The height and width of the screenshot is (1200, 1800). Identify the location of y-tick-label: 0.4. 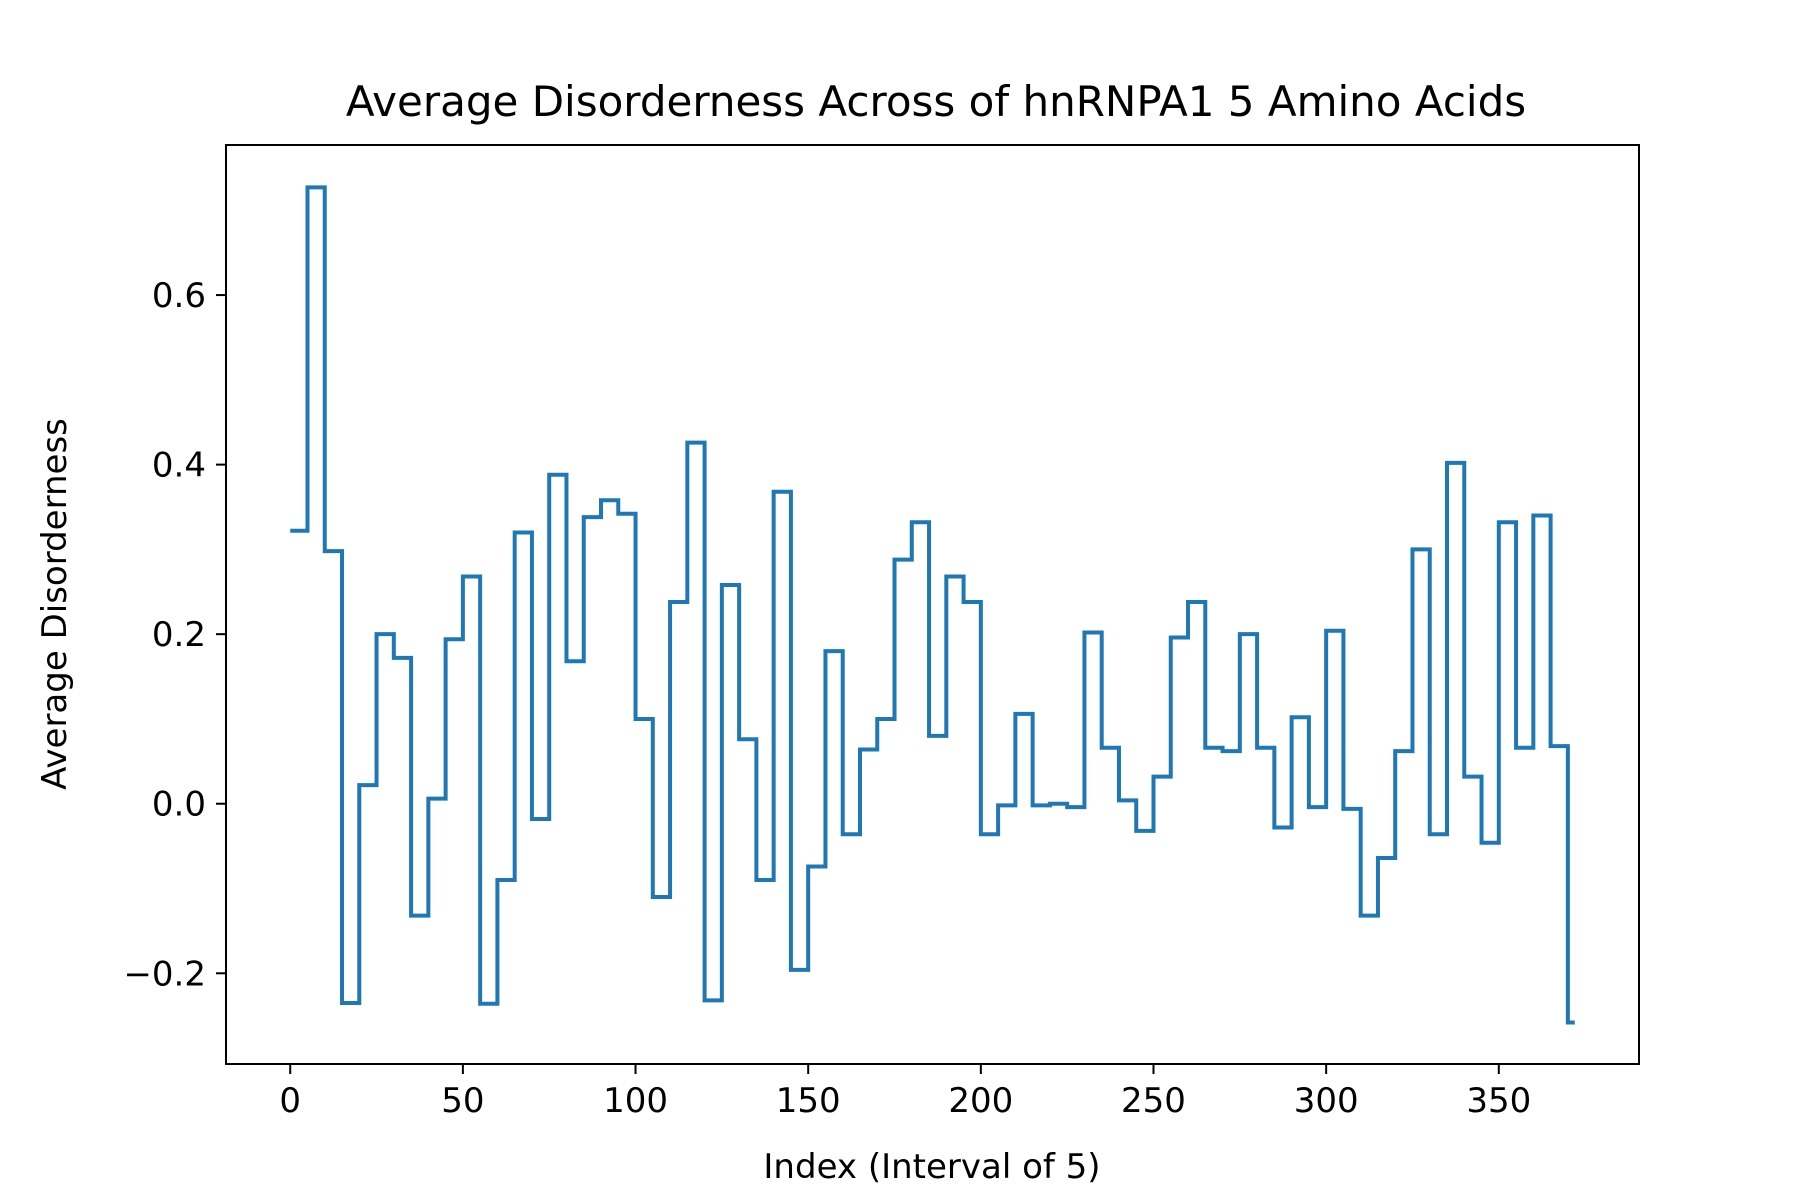
(179, 466).